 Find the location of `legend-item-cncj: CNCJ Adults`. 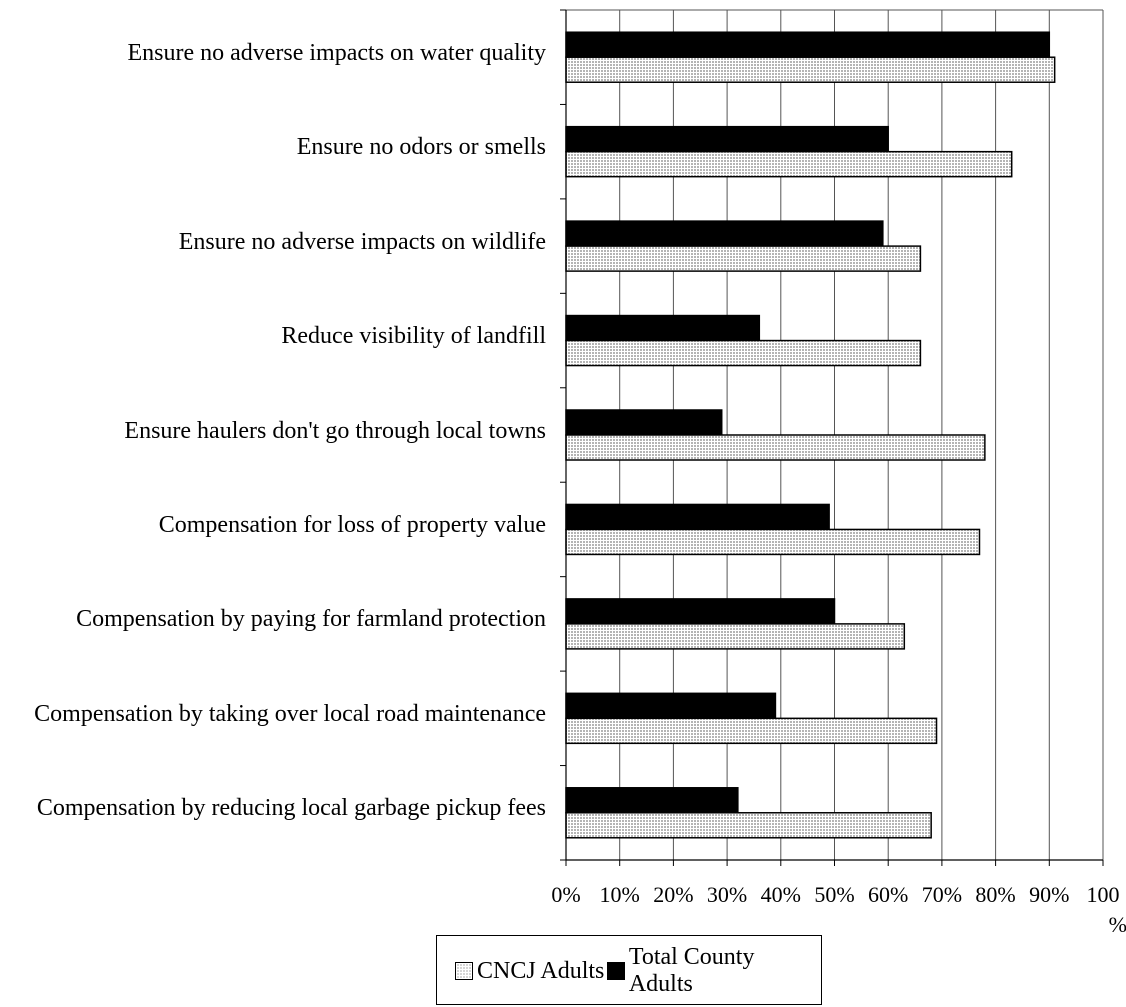

legend-item-cncj: CNCJ Adults is located at coordinates (529, 971).